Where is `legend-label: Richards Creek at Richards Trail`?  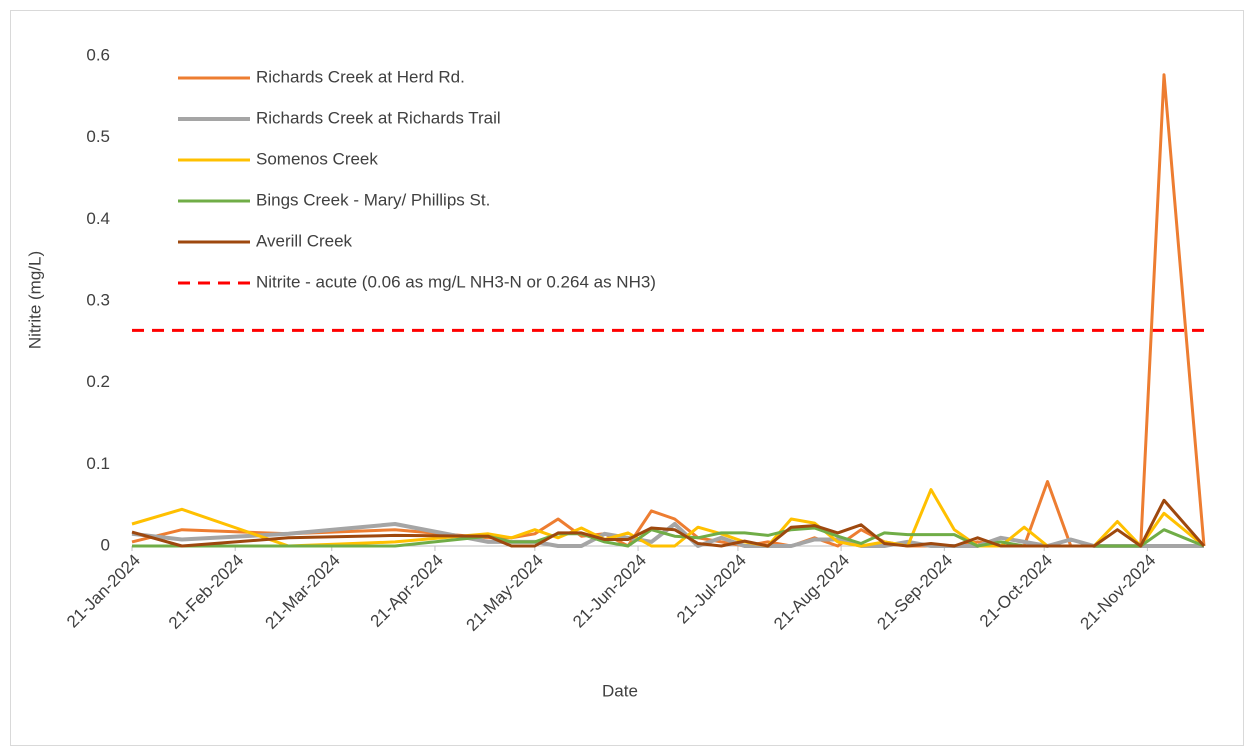 legend-label: Richards Creek at Richards Trail is located at coordinates (378, 117).